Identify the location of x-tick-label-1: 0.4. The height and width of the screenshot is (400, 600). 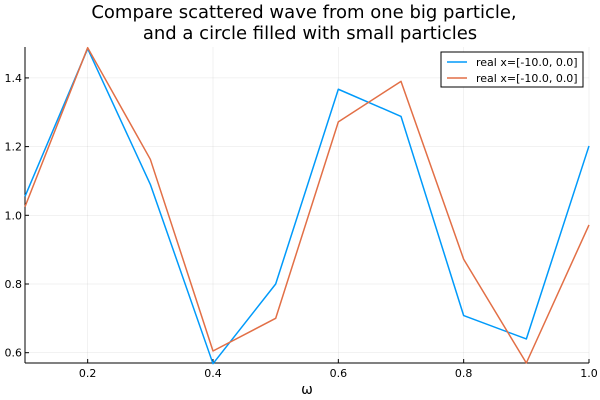
(213, 373).